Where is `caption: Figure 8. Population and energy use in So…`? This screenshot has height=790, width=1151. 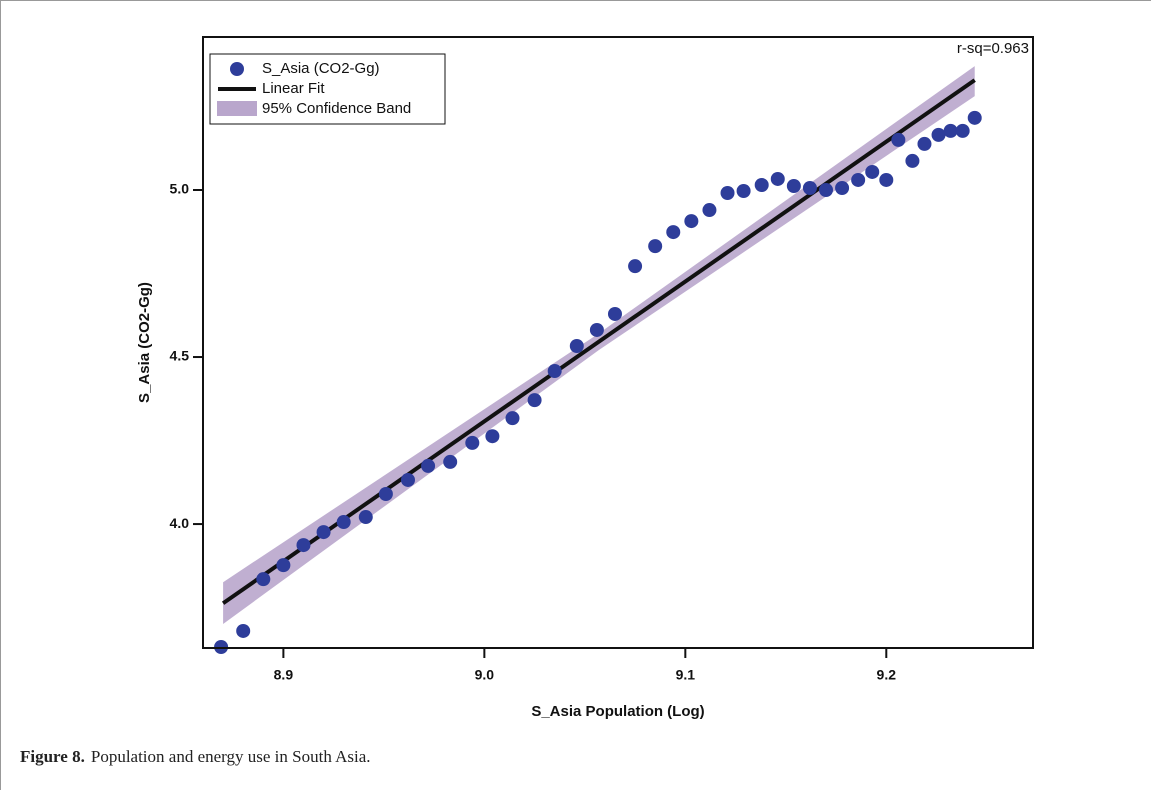
caption: Figure 8. Population and energy use in So… is located at coordinates (195, 756).